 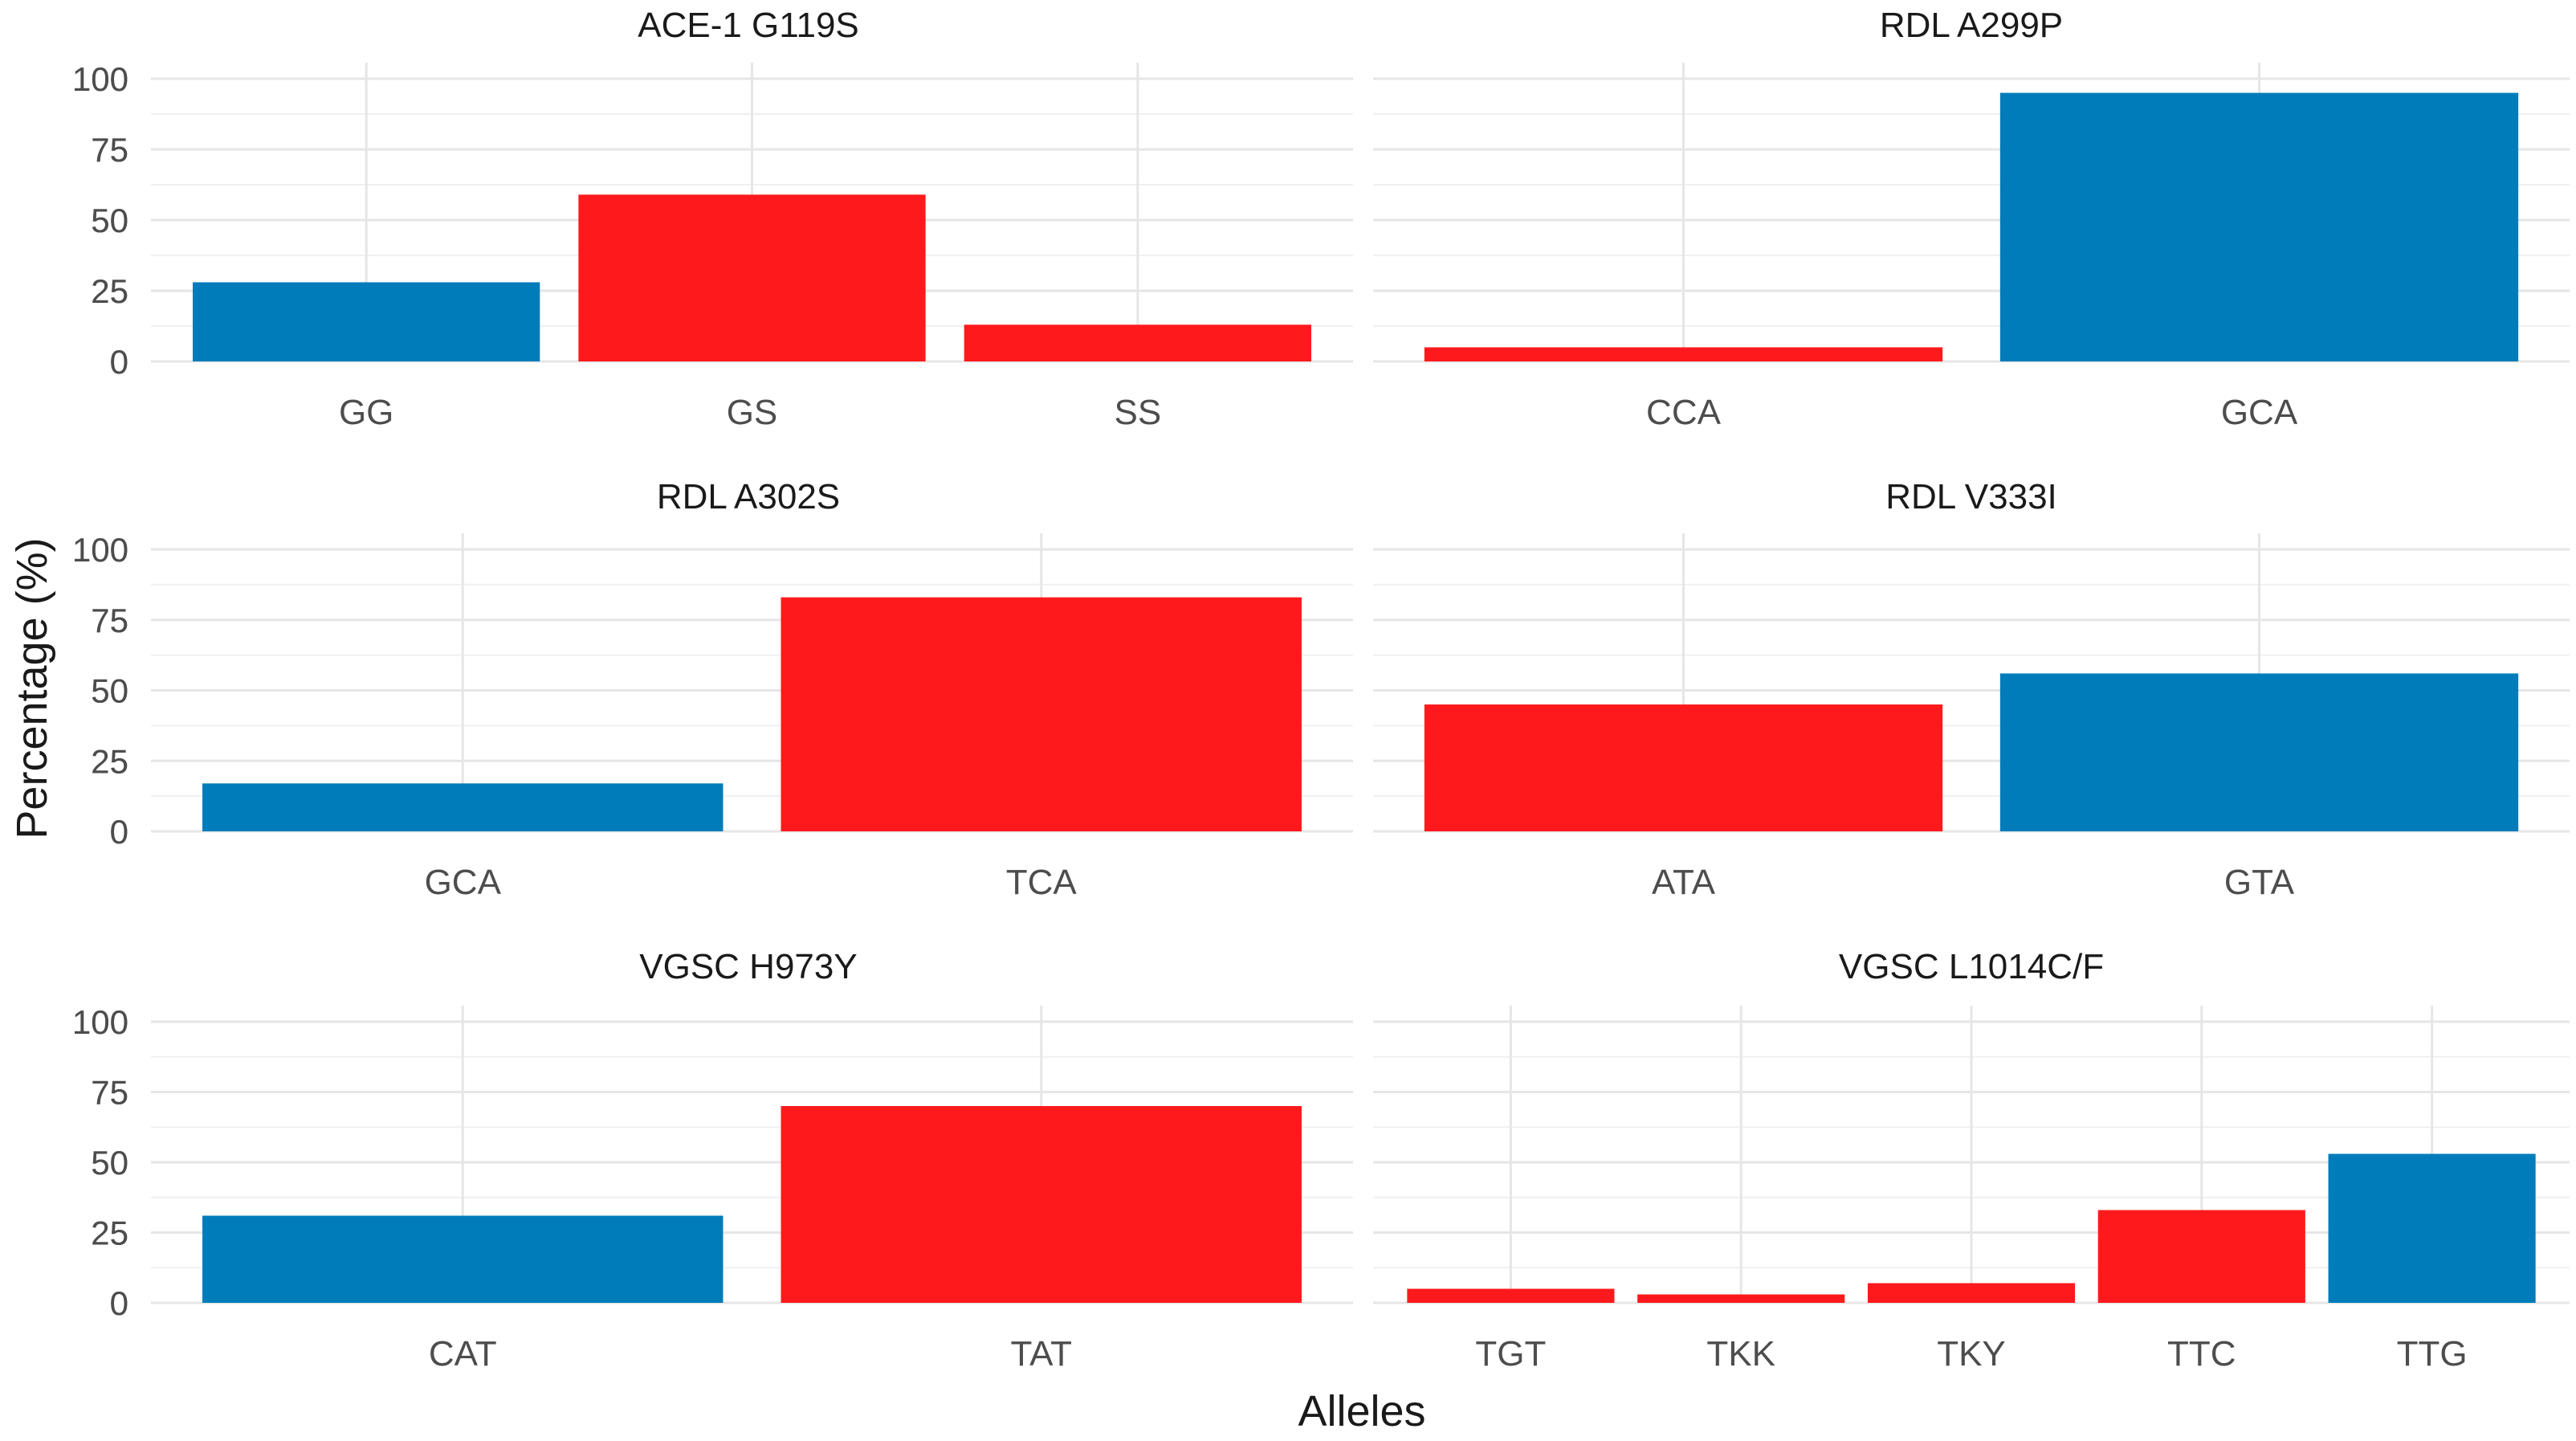 What do you see at coordinates (2201, 1256) in the screenshot?
I see `bar-ttc` at bounding box center [2201, 1256].